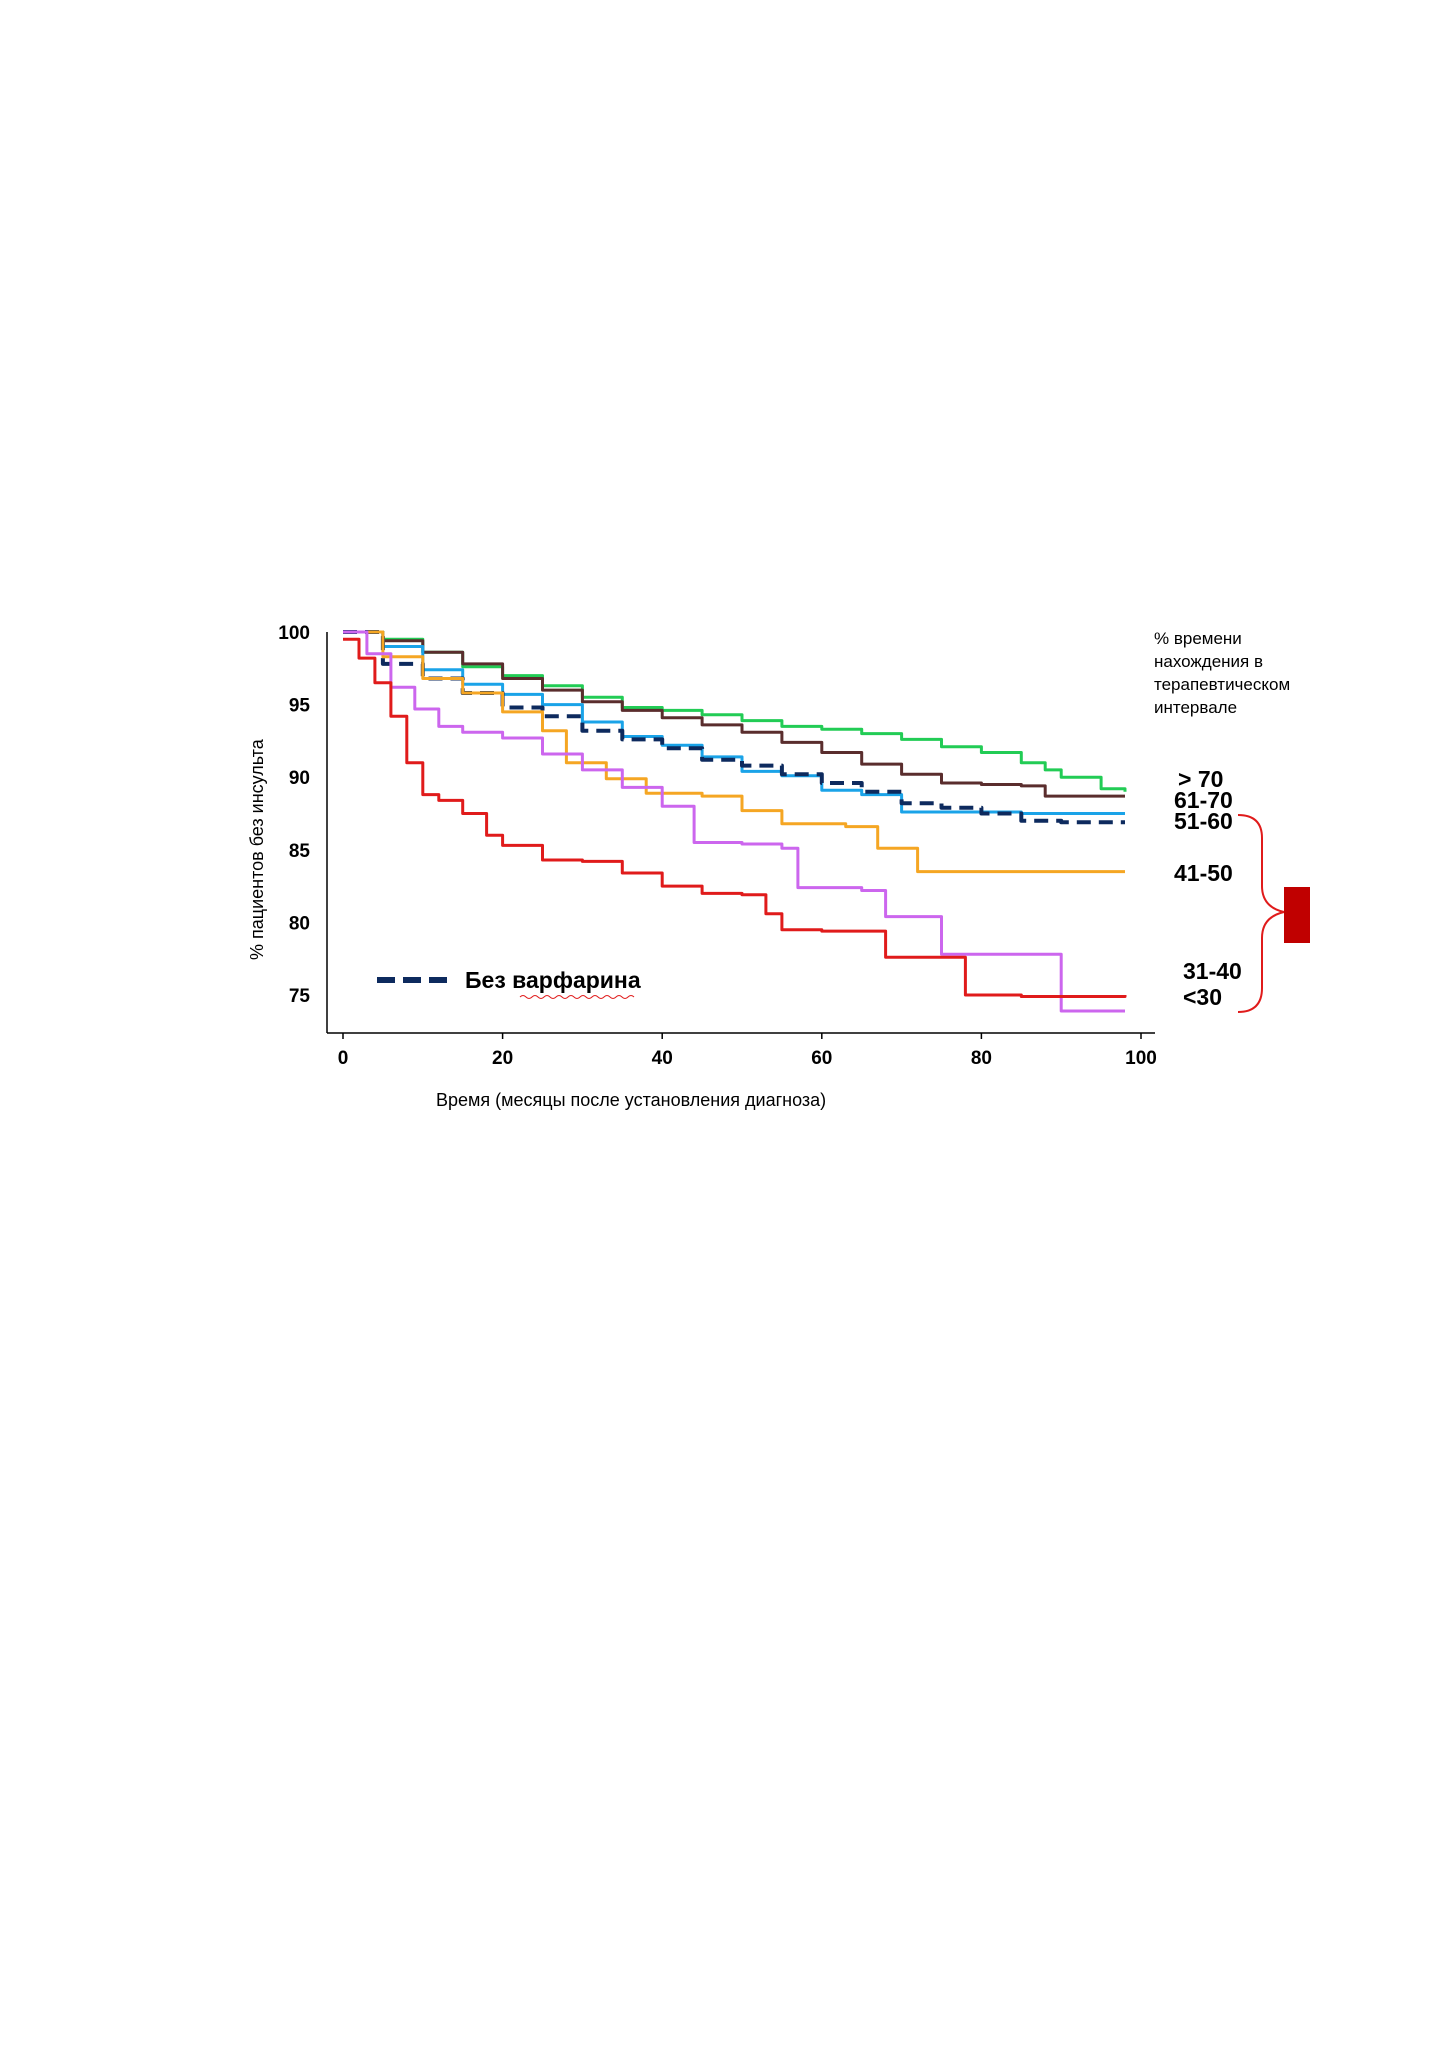 The image size is (1449, 2050). What do you see at coordinates (343, 1058) in the screenshot?
I see `x-tick-label-0: 0` at bounding box center [343, 1058].